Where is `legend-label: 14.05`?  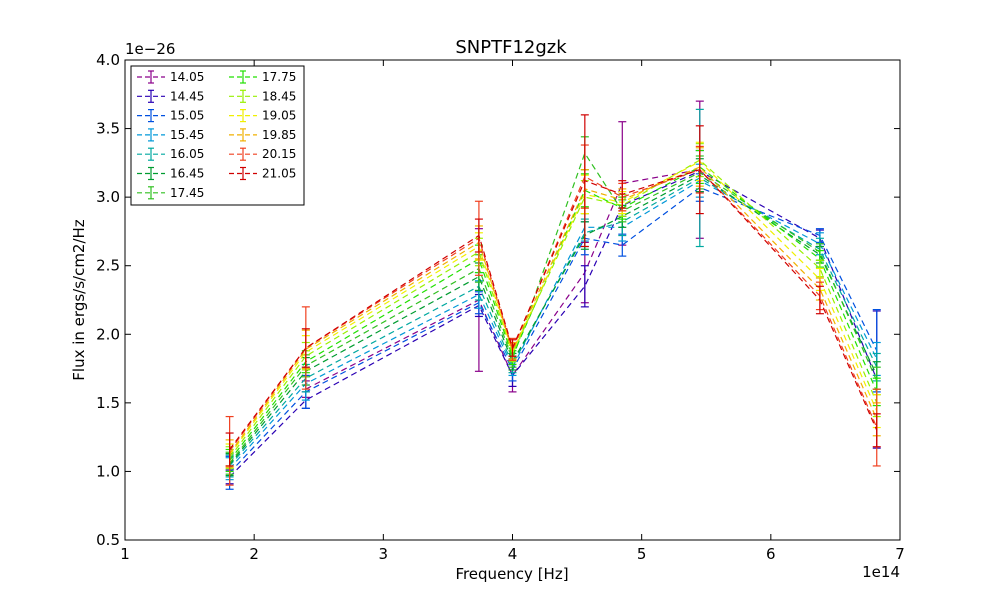 legend-label: 14.05 is located at coordinates (187, 77).